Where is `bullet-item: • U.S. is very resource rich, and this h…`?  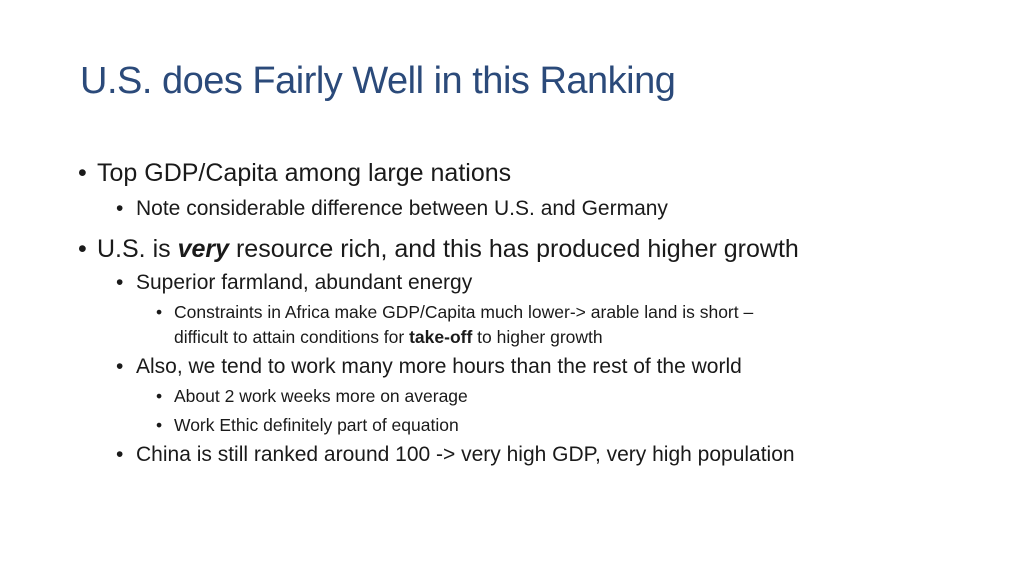 bullet-item: • U.S. is very resource rich, and this h… is located at coordinates (518, 249).